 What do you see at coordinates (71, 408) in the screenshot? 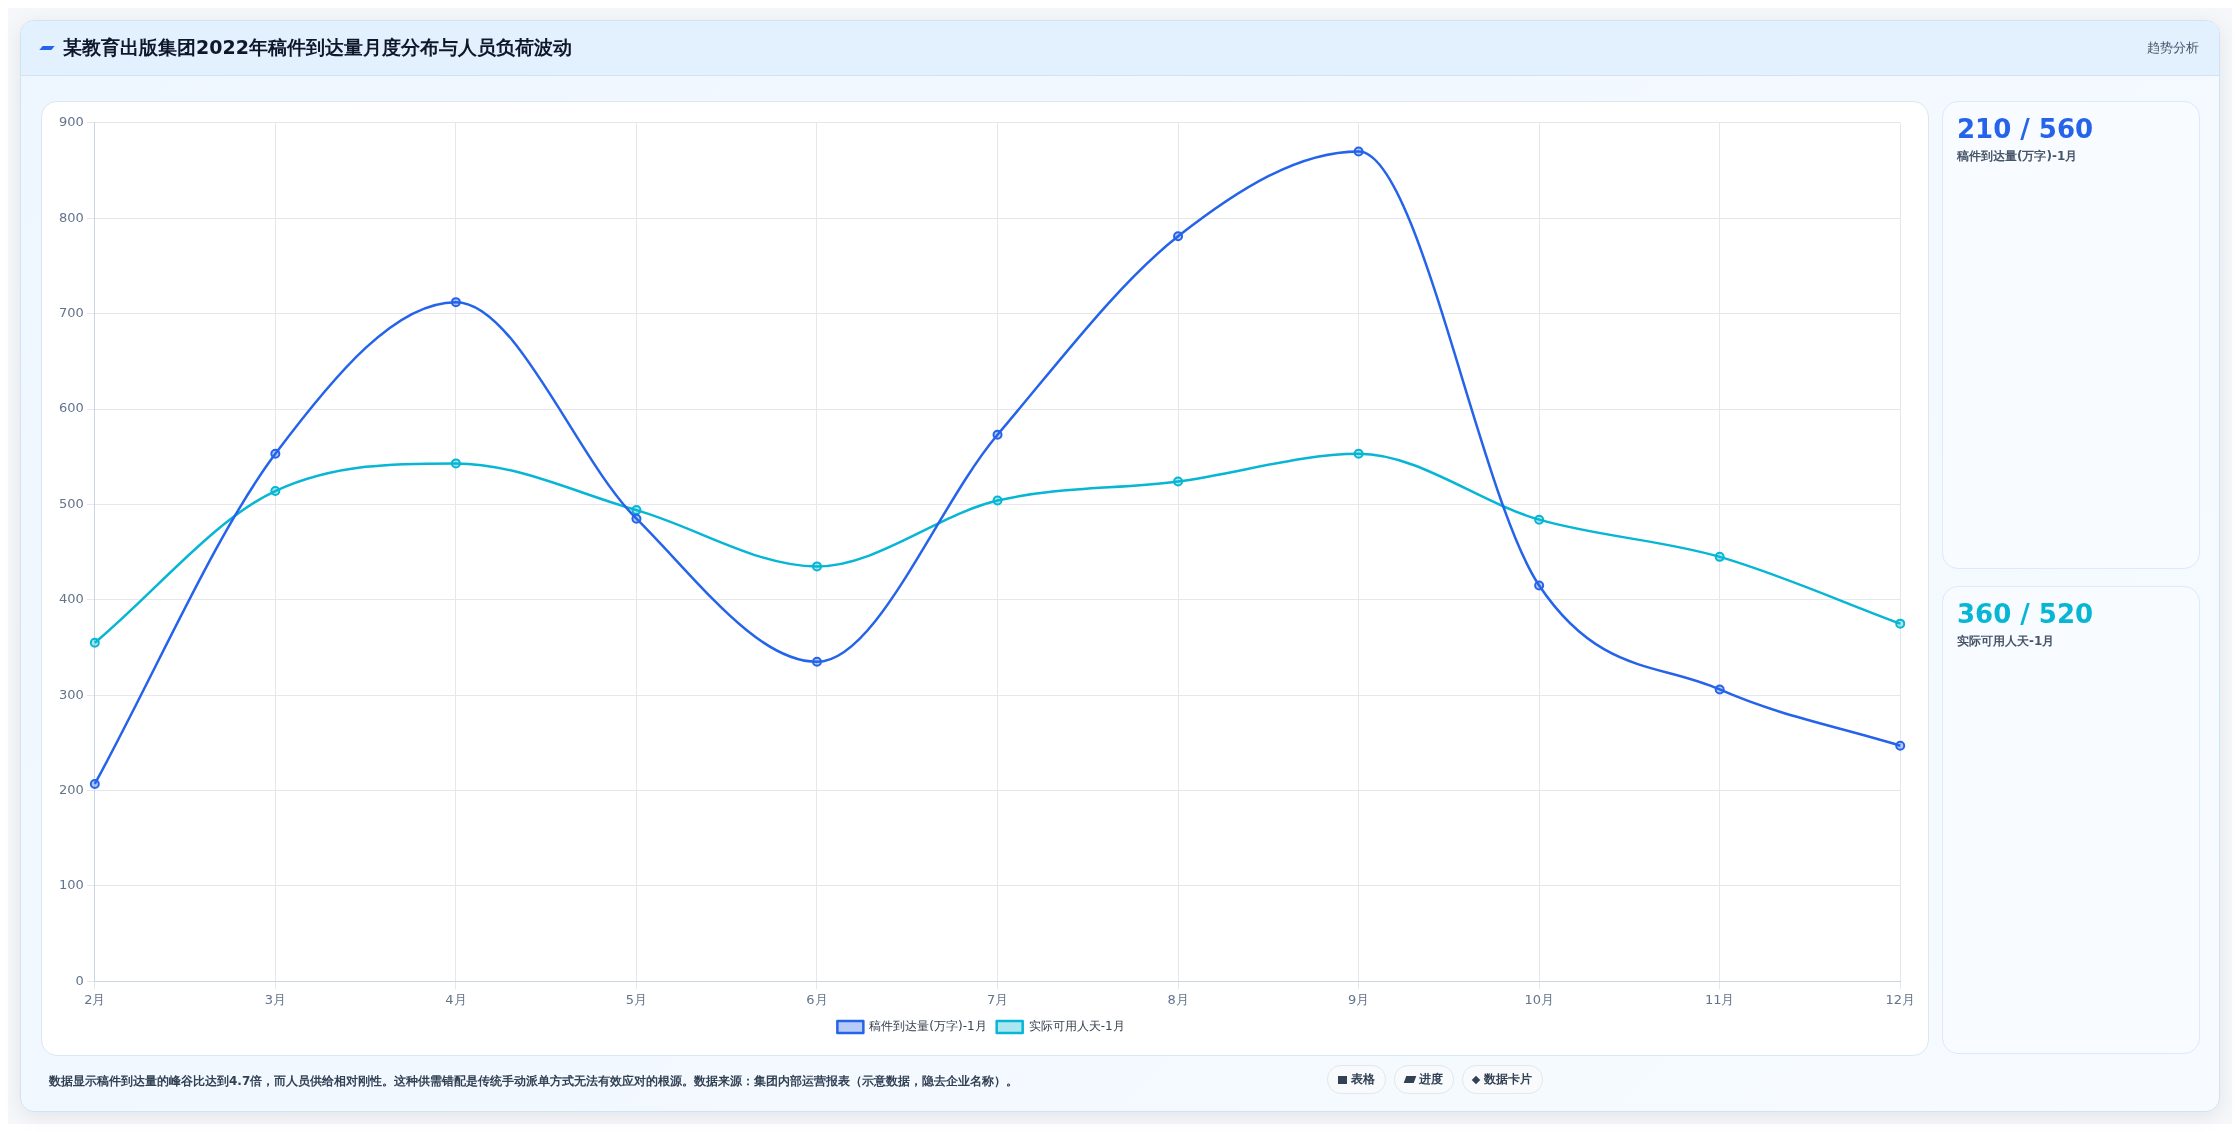
I see `y-tick-label: 600` at bounding box center [71, 408].